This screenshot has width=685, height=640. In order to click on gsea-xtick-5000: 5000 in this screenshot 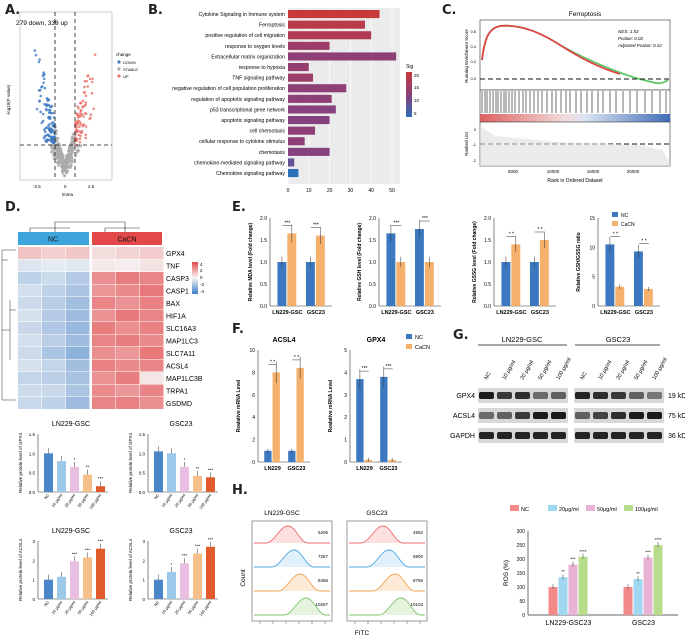, I will do `click(513, 171)`.